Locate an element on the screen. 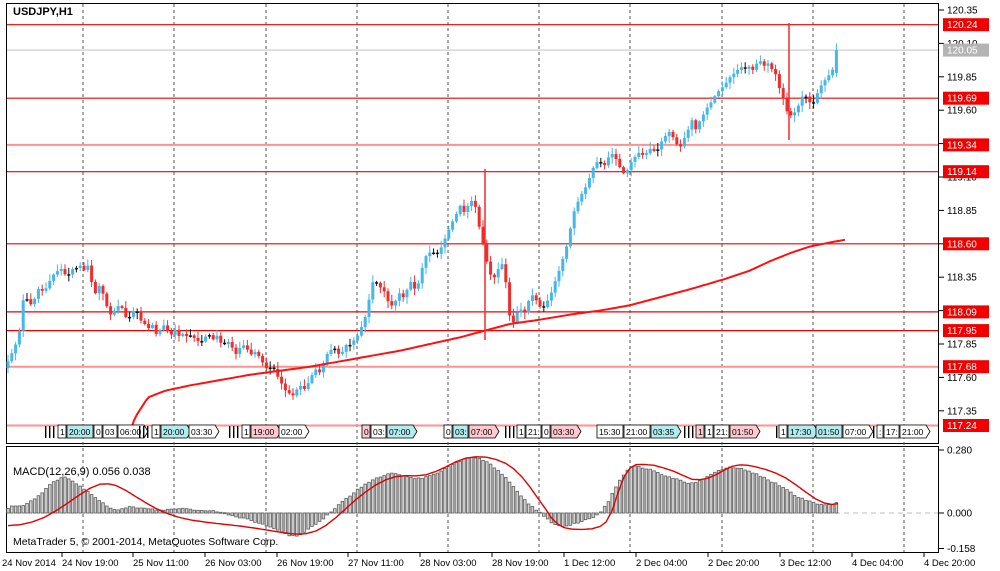 The width and height of the screenshot is (1000, 571). time-tick-label: 4 Dec 20:00 is located at coordinates (949, 563).